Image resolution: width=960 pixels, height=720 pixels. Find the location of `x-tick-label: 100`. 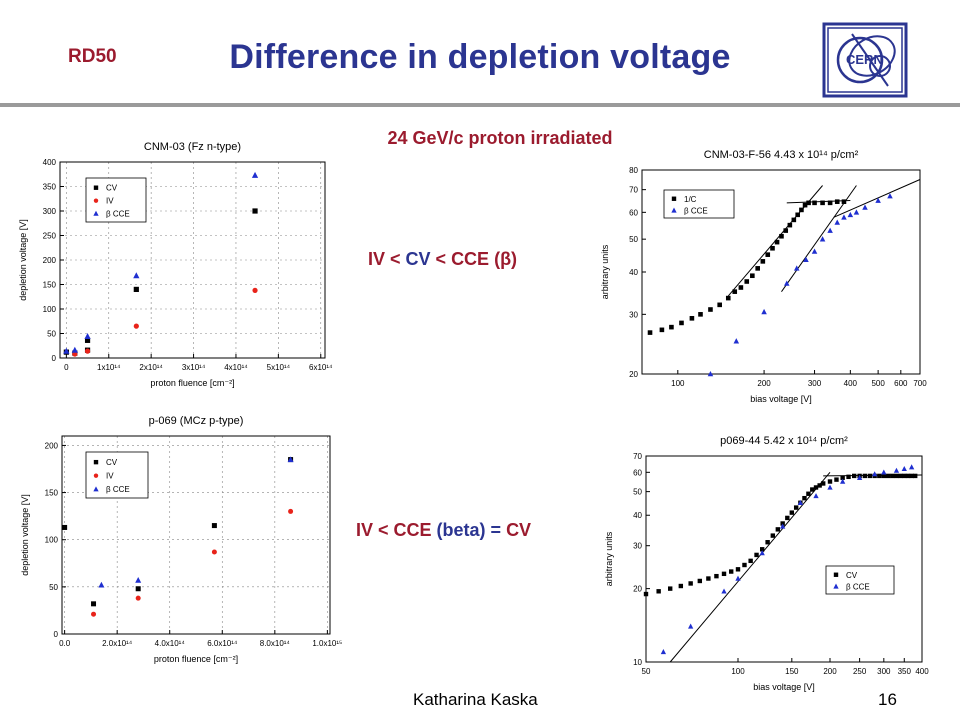

x-tick-label: 100 is located at coordinates (738, 671).